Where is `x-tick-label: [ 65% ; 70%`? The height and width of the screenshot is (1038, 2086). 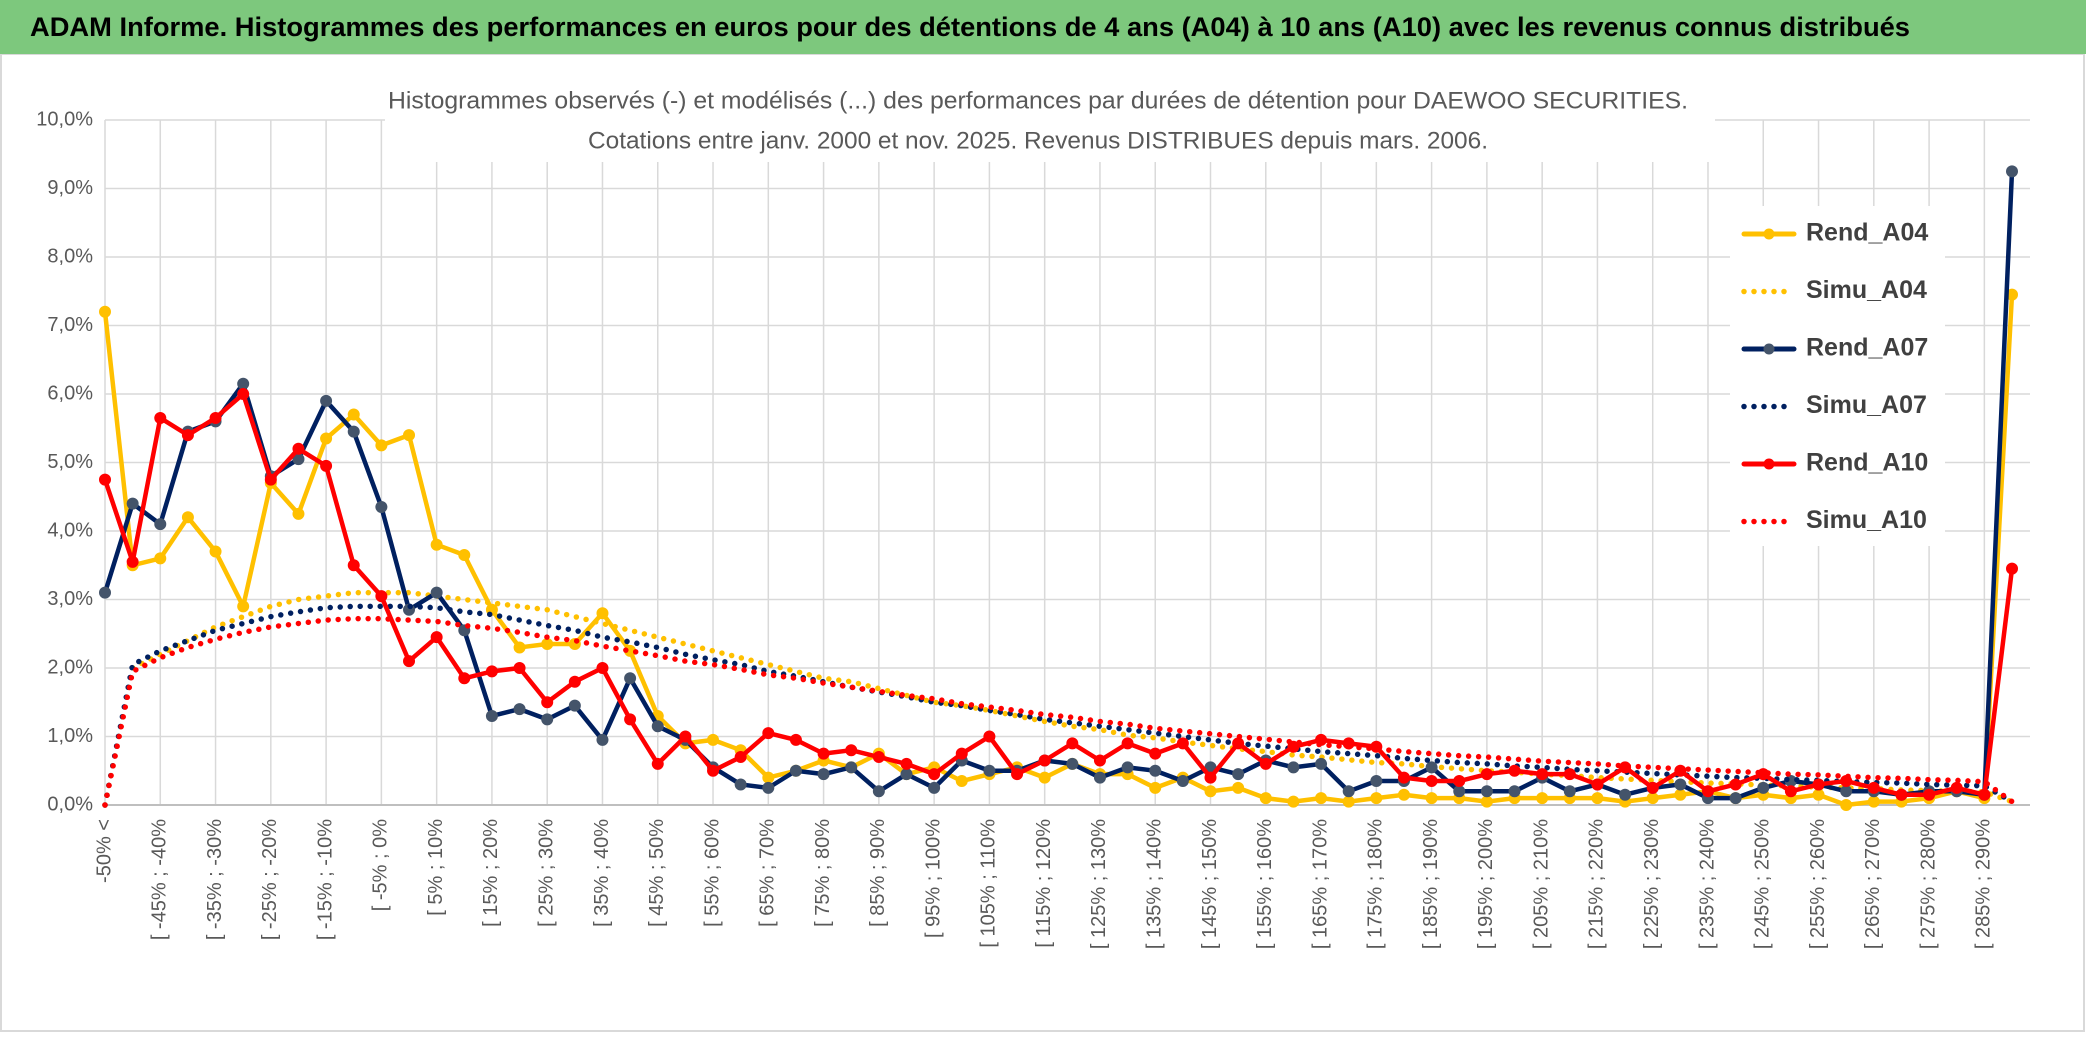 x-tick-label: [ 65% ; 70% is located at coordinates (768, 873).